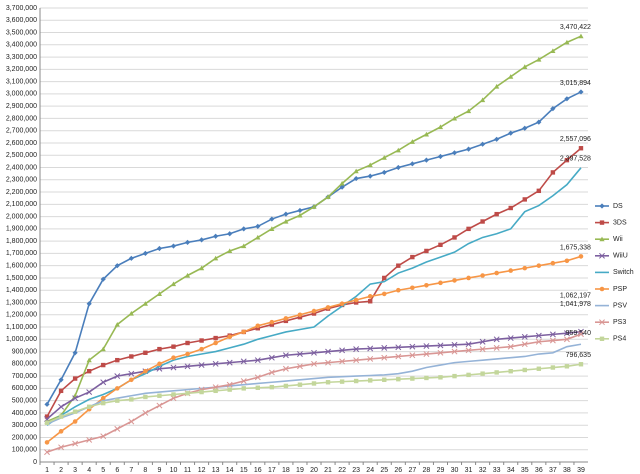  Describe the element at coordinates (618, 206) in the screenshot. I see `legend-label: DS` at that location.